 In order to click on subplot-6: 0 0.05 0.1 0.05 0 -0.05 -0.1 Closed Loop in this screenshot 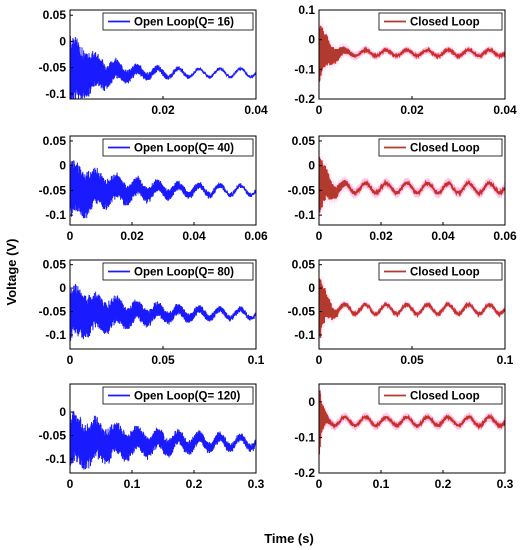, I will do `click(401, 312)`.